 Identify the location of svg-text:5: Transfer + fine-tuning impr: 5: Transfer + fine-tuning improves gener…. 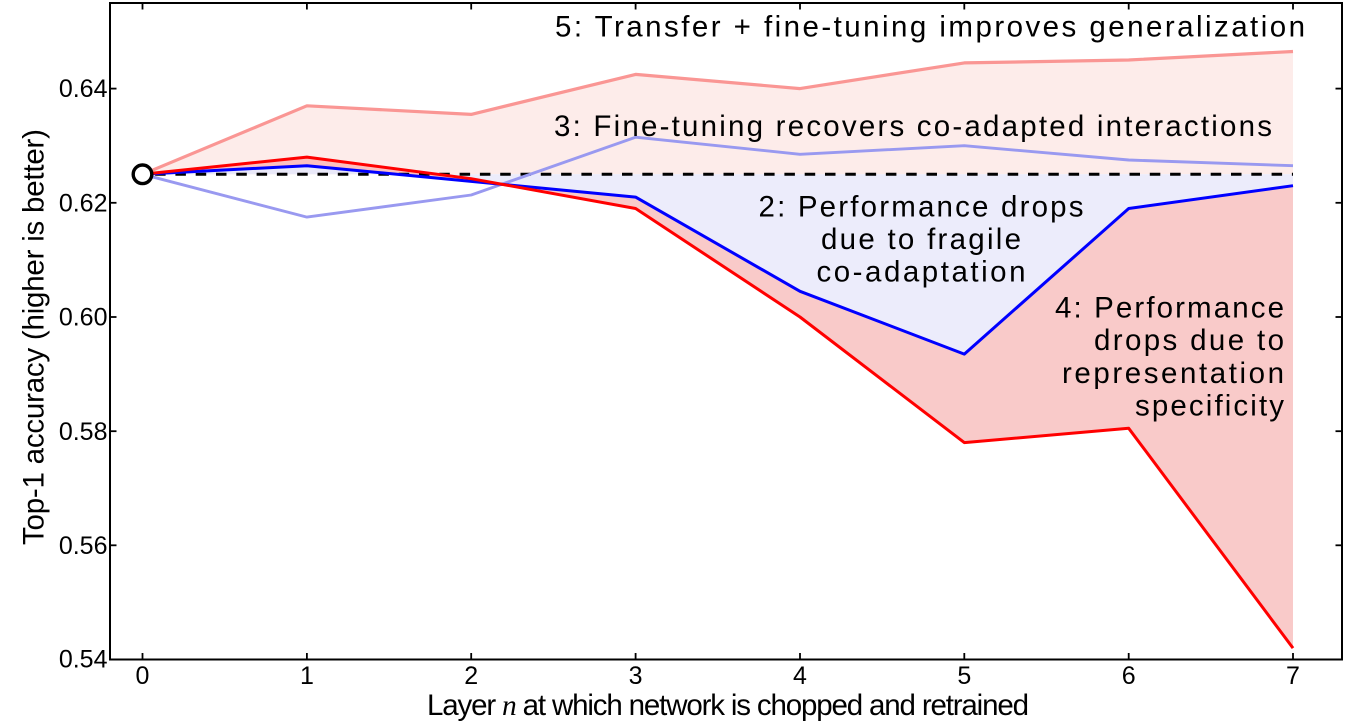
(930, 27).